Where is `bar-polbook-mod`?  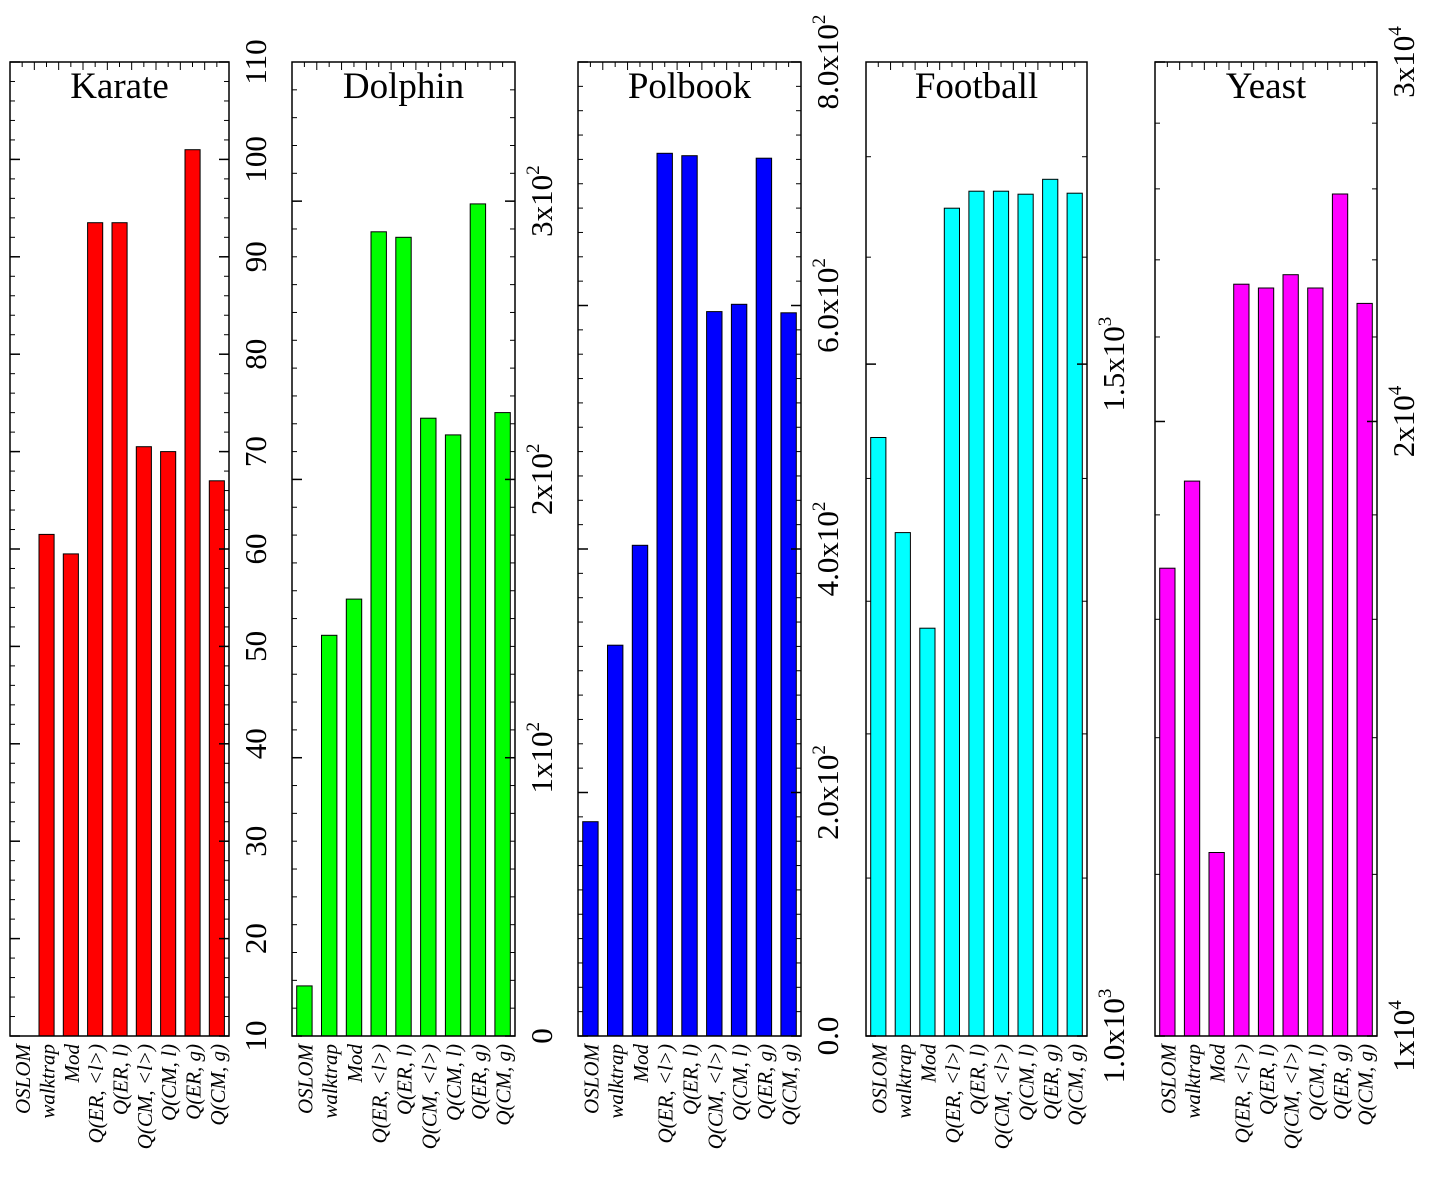
bar-polbook-mod is located at coordinates (640, 790).